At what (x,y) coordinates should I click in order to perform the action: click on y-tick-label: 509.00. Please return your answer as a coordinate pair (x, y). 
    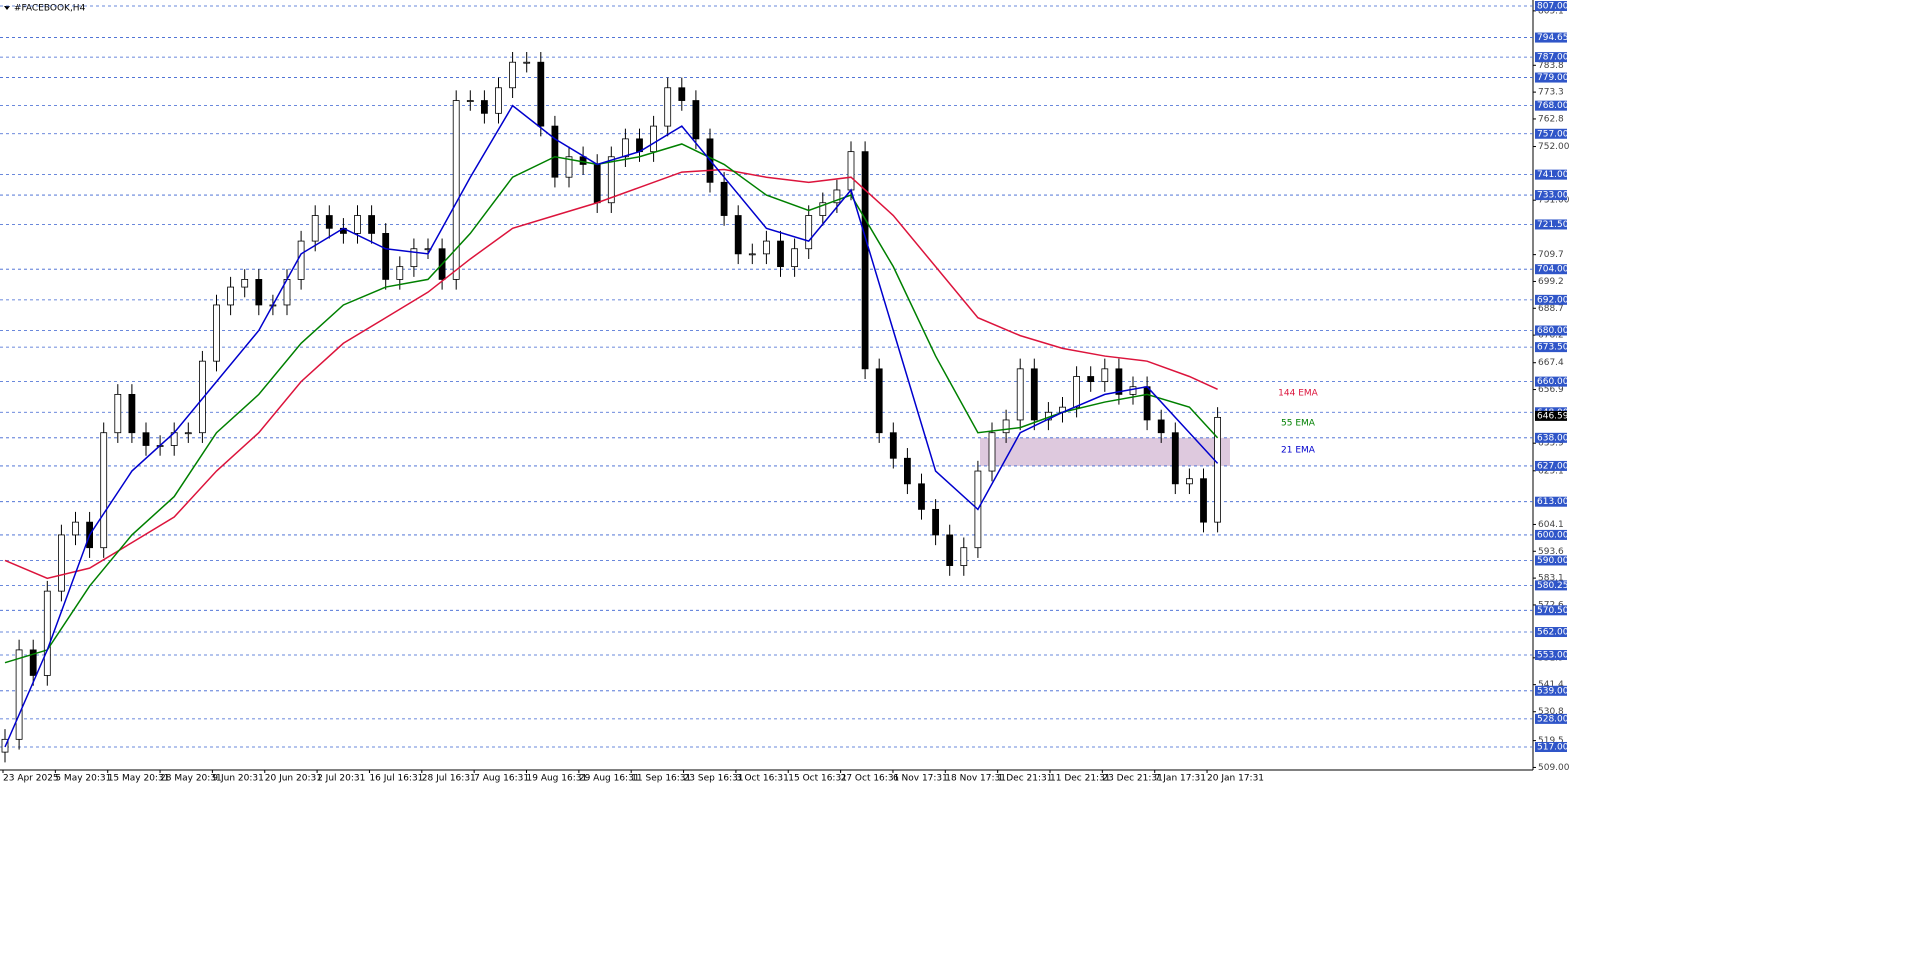
    Looking at the image, I should click on (1554, 768).